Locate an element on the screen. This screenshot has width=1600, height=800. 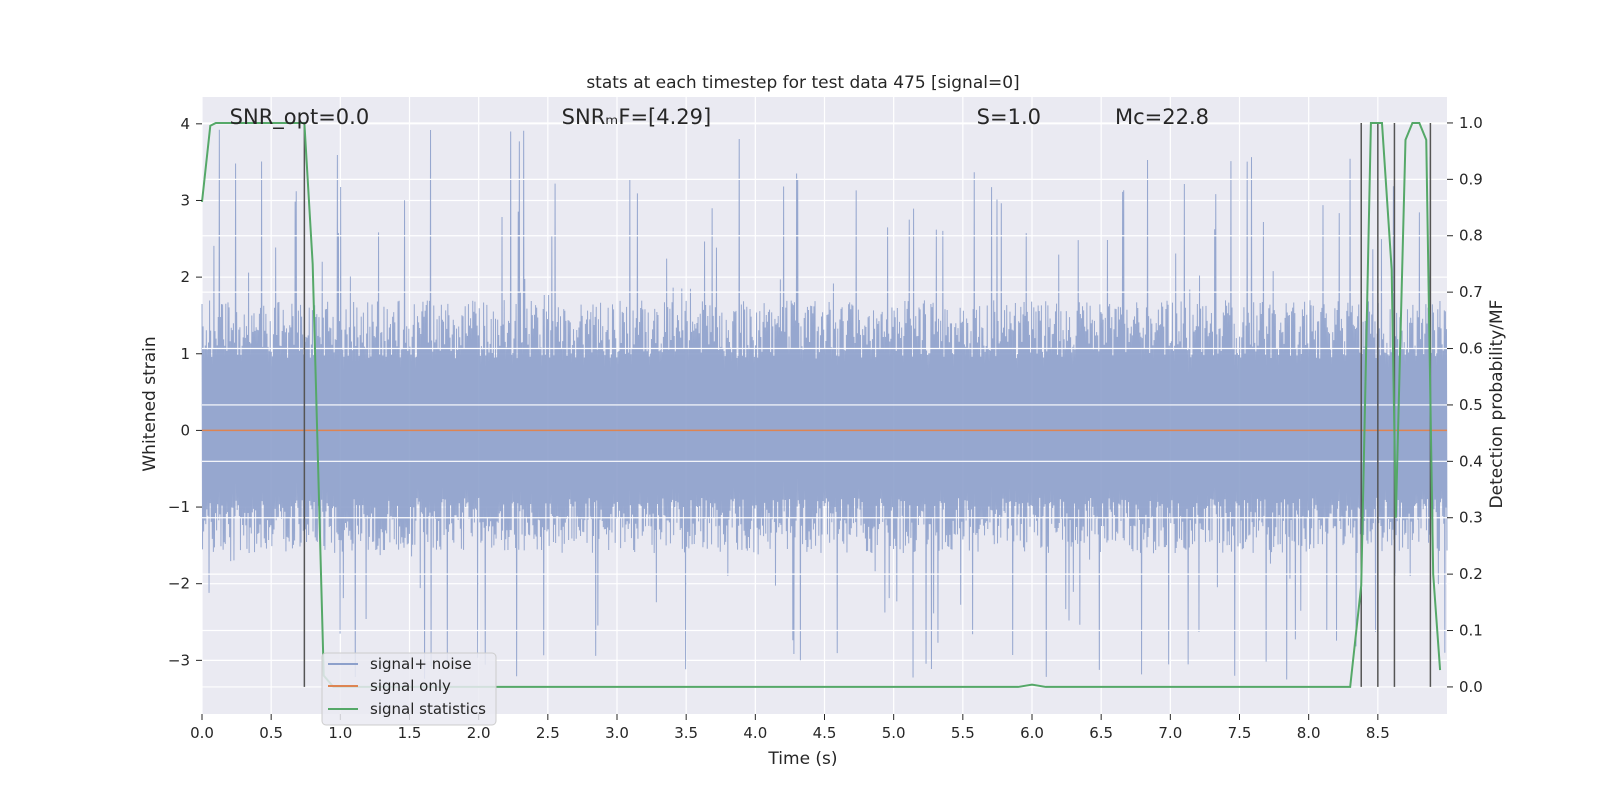
x-tick-label: 7.5 is located at coordinates (1240, 733).